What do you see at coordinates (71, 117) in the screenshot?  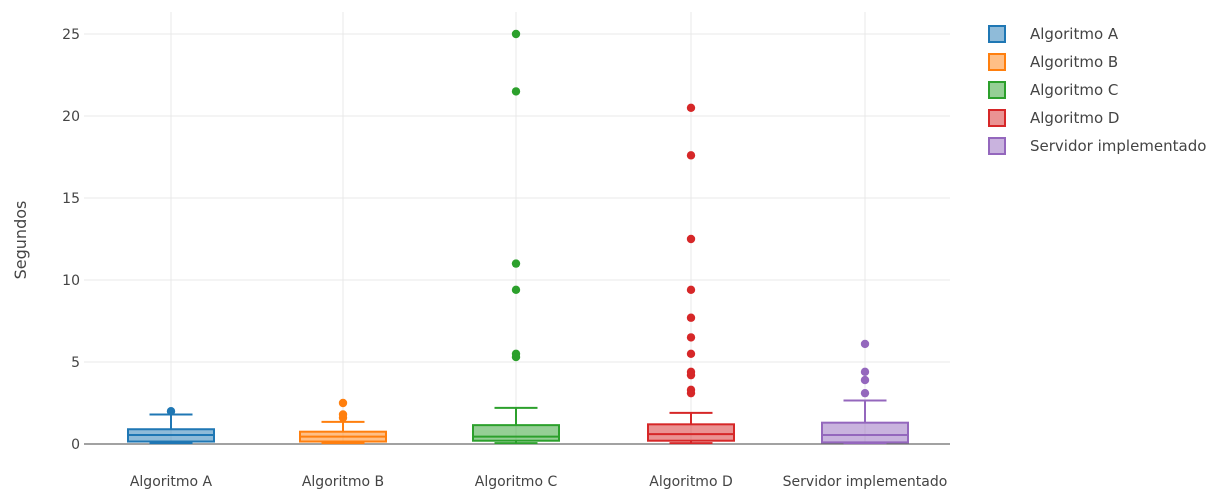 I see `y-tick-label: 20` at bounding box center [71, 117].